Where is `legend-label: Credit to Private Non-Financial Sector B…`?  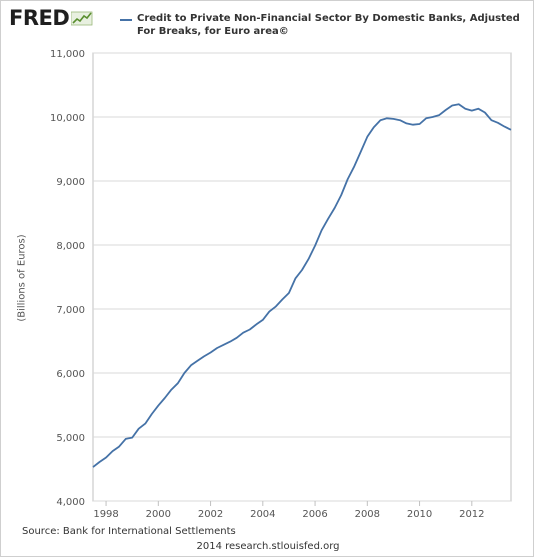
legend-label: Credit to Private Non-Financial Sector B… is located at coordinates (328, 25).